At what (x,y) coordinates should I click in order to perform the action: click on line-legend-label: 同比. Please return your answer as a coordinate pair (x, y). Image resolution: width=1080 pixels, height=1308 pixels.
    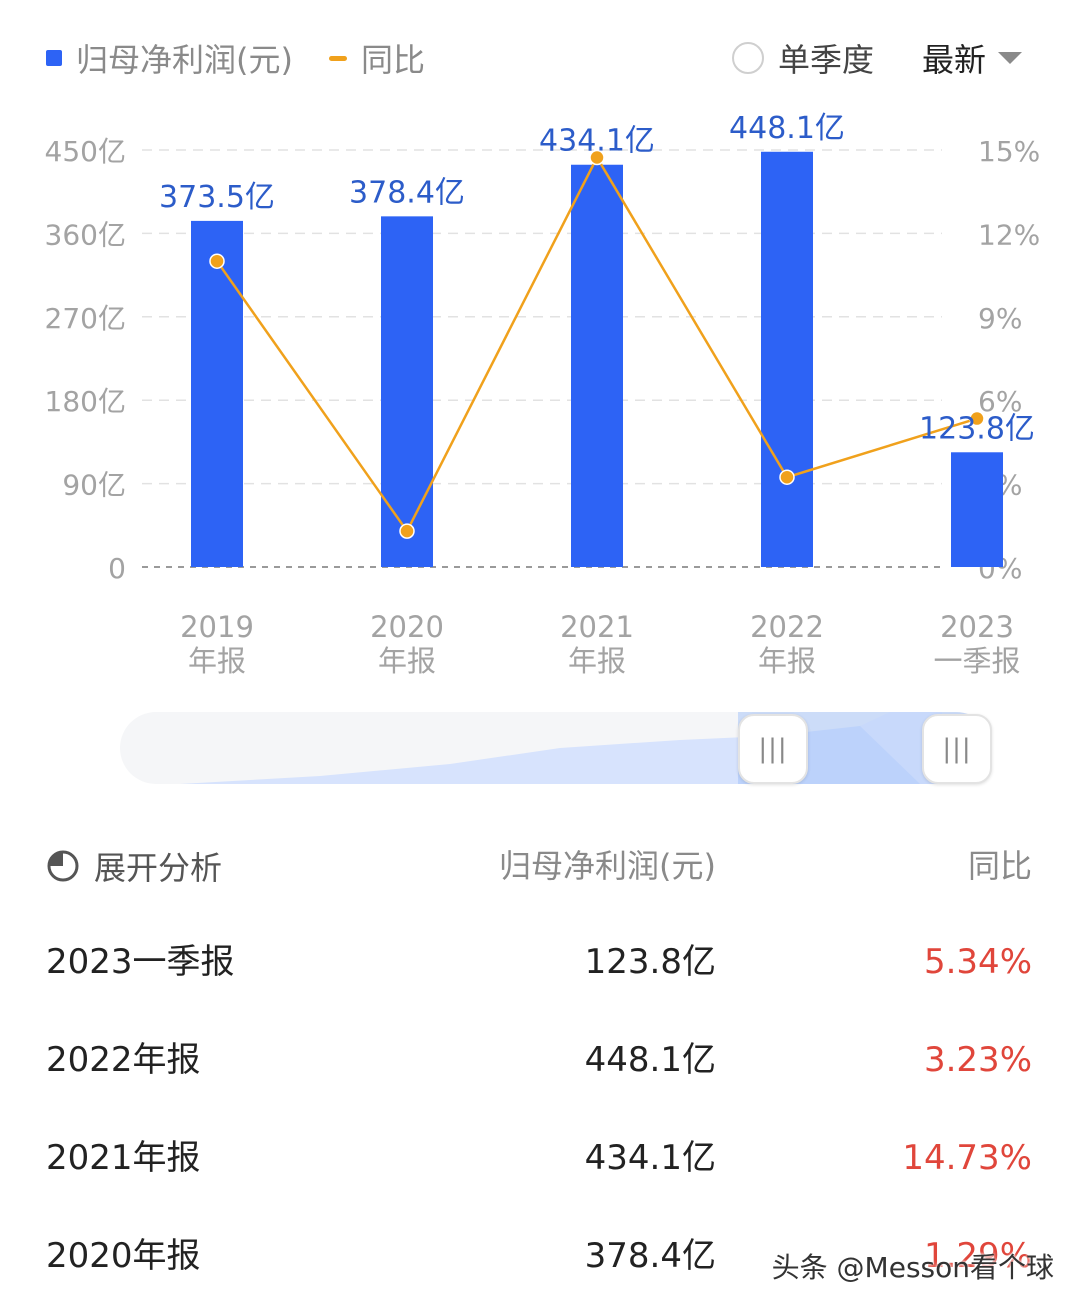
    Looking at the image, I should click on (392, 60).